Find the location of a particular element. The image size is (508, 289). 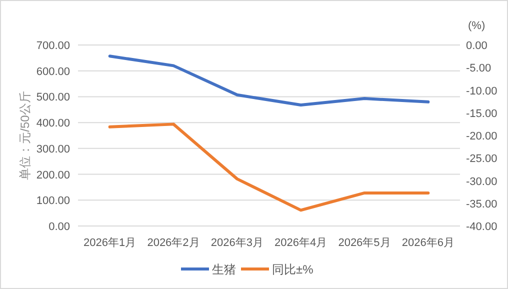

y-tick-label: 700.00 is located at coordinates (53, 46).